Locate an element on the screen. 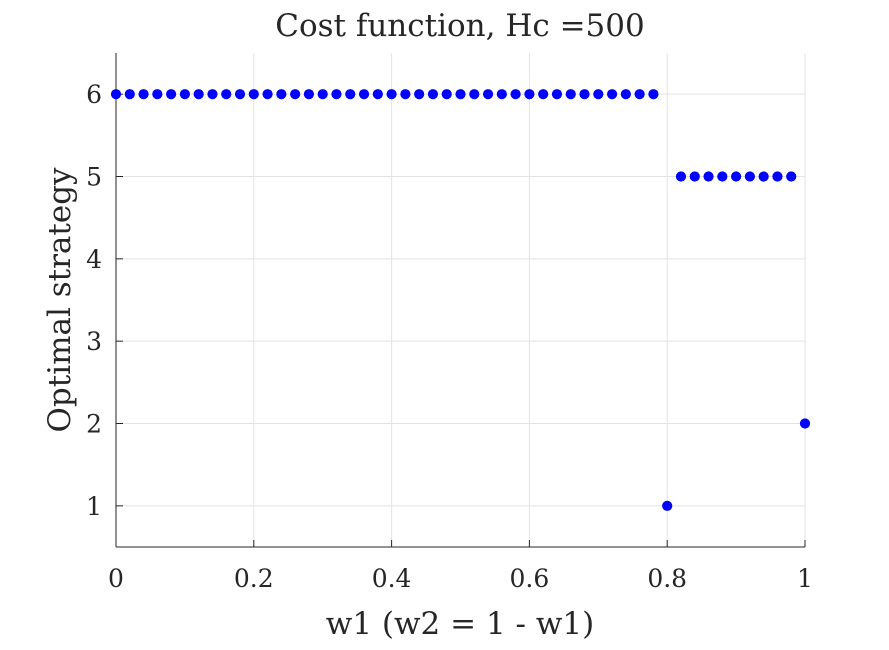 This screenshot has width=889, height=650. x-tick-label: 0.4 is located at coordinates (392, 578).